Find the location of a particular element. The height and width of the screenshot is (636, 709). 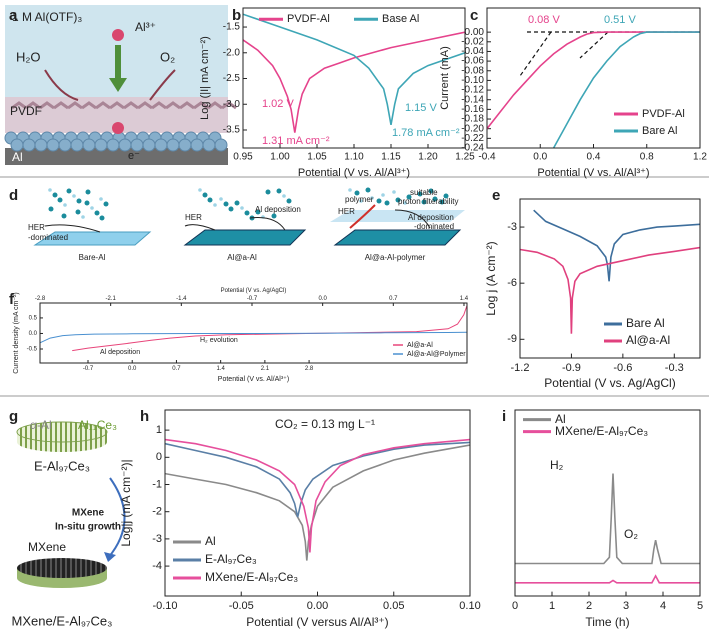

y-tick-label: 0.0 is located at coordinates (33, 334).